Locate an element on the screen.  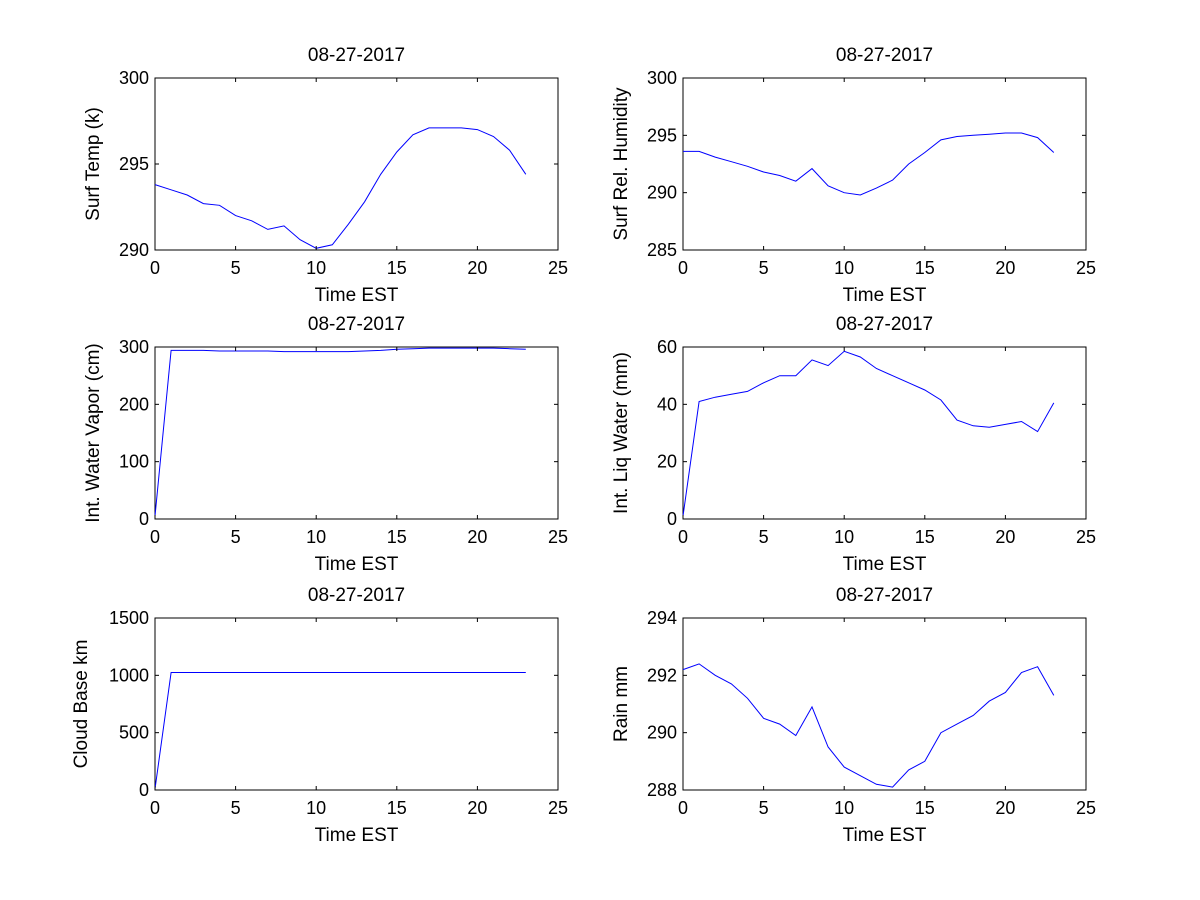
y-tick-label: 40 is located at coordinates (667, 404).